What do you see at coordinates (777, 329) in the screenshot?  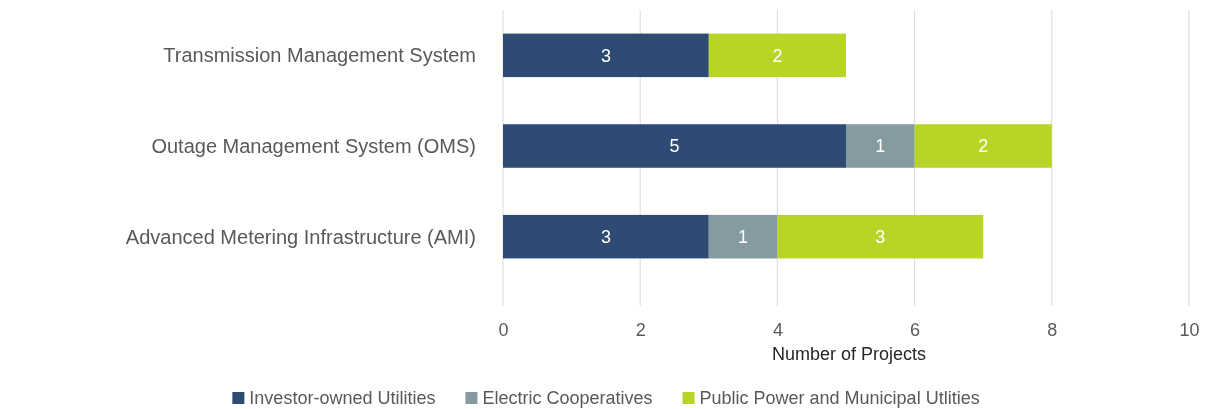 I see `x-tick-label: 4` at bounding box center [777, 329].